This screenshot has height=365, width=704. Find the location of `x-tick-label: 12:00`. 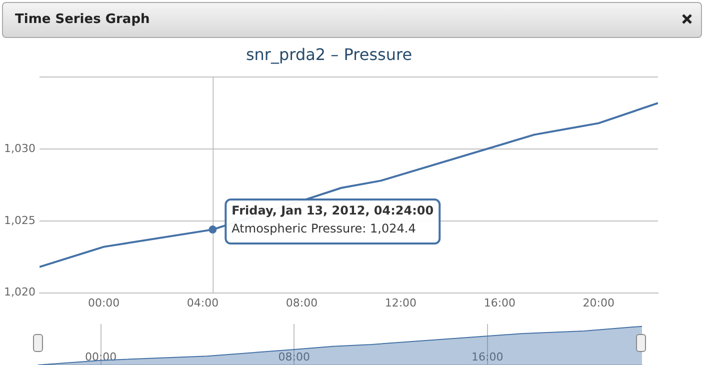

x-tick-label: 12:00 is located at coordinates (400, 303).